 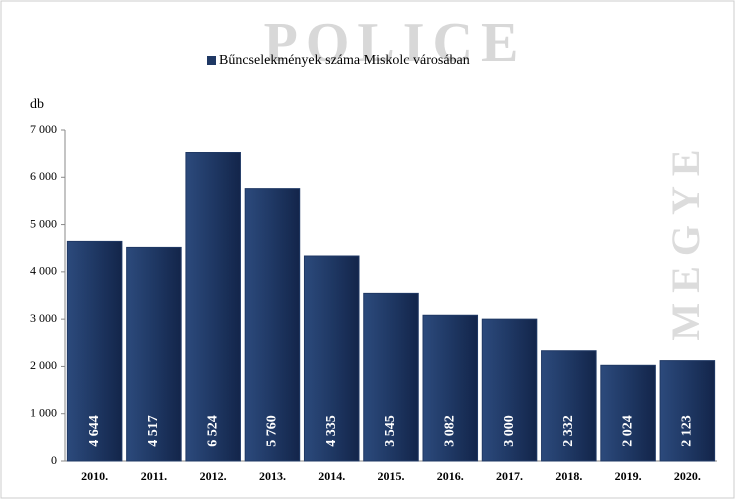 What do you see at coordinates (344, 60) in the screenshot?
I see `legend-label: Bűncselekmények száma Miskolc városában` at bounding box center [344, 60].